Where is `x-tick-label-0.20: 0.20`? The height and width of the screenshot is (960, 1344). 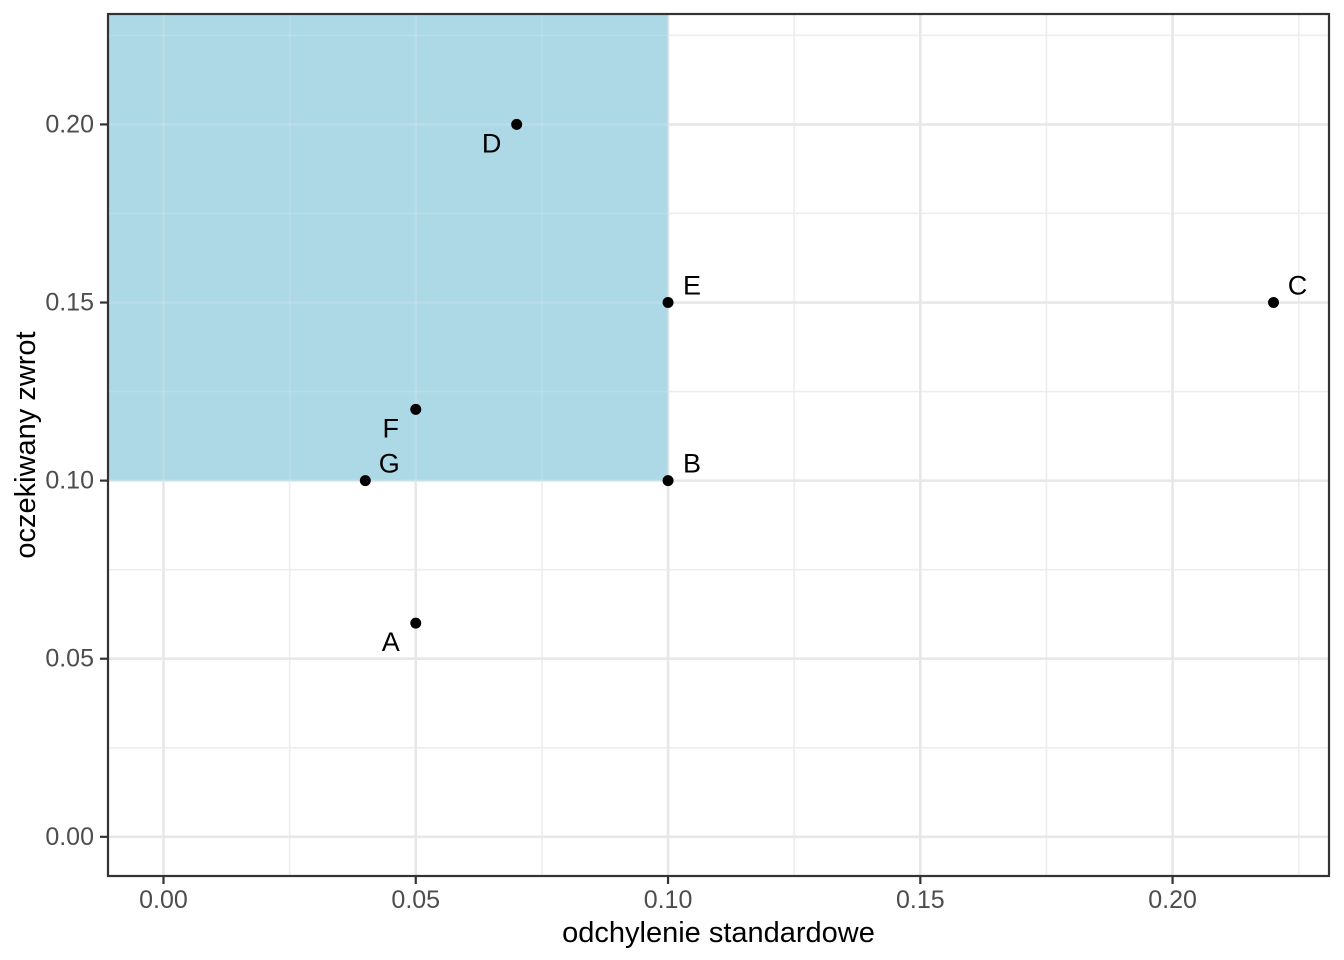 x-tick-label-0.20: 0.20 is located at coordinates (1172, 900).